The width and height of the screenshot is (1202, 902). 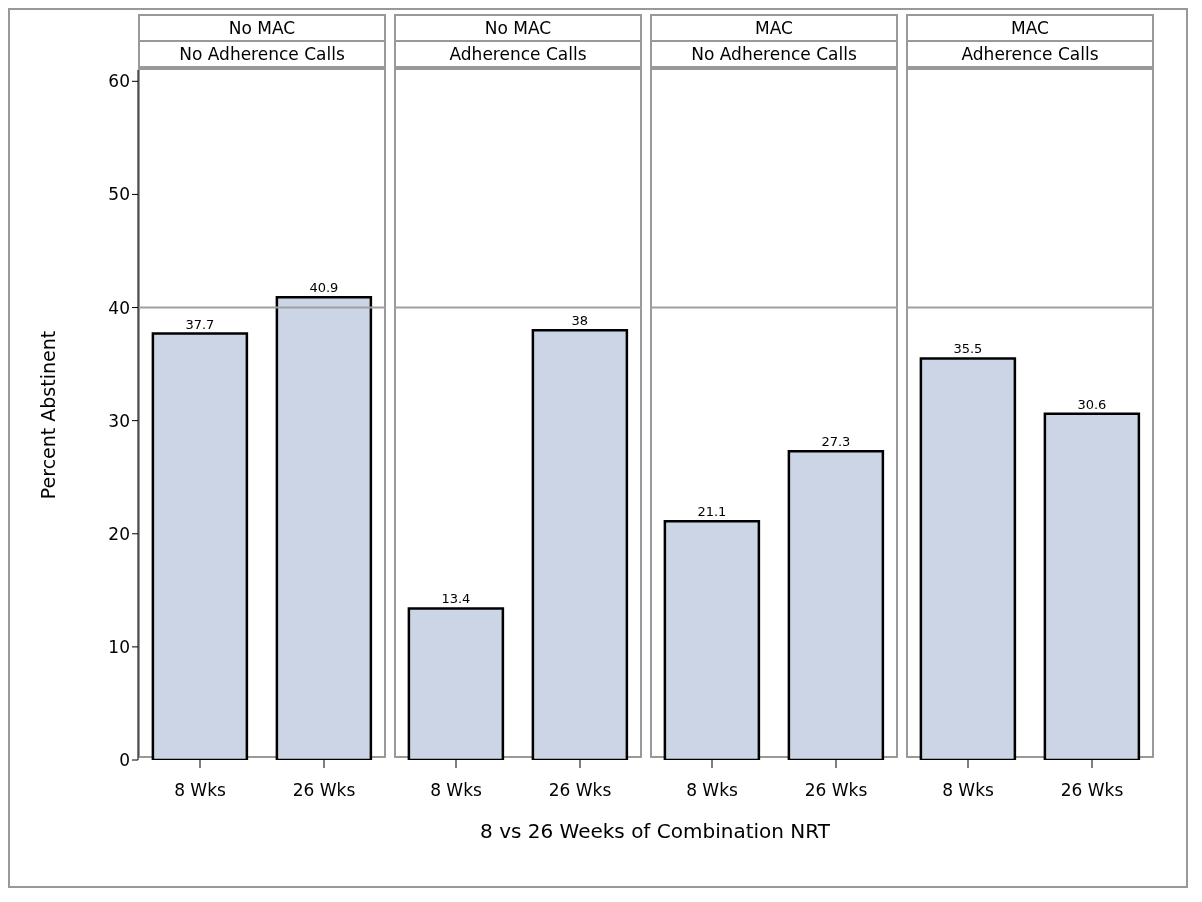 I want to click on data-label: 30.6, so click(x=1092, y=404).